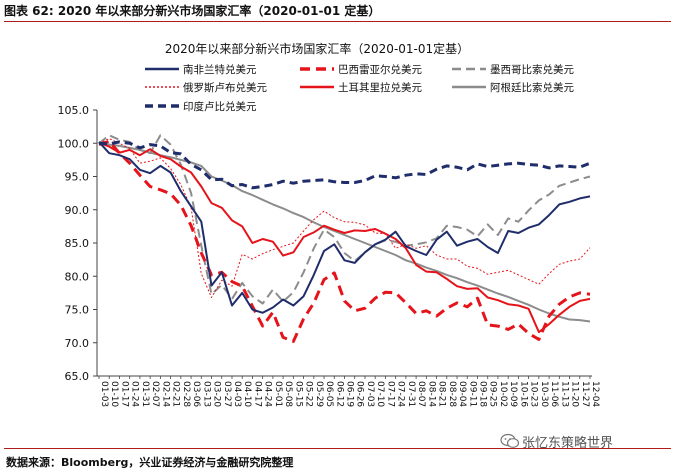 Image resolution: width=675 pixels, height=471 pixels. What do you see at coordinates (337, 448) in the screenshot?
I see `footer-divider` at bounding box center [337, 448].